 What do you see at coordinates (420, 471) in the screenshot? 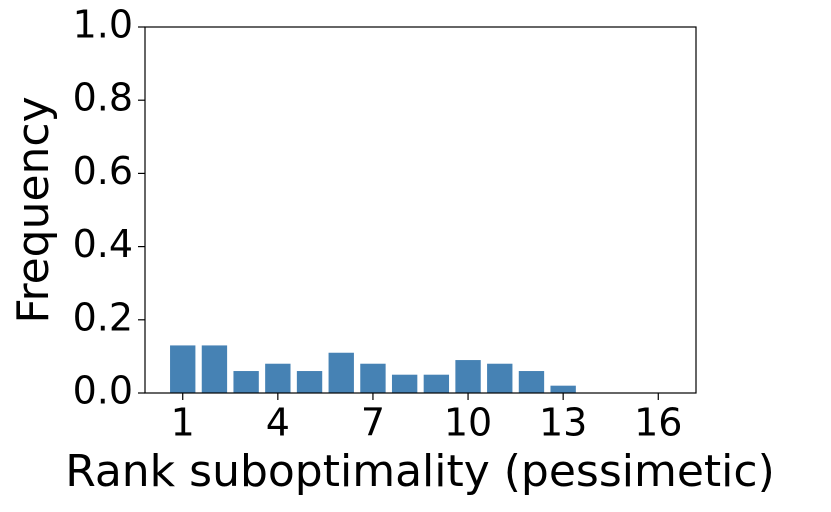
I see `x-axis-label: Rank suboptimality (pessimetic)` at bounding box center [420, 471].